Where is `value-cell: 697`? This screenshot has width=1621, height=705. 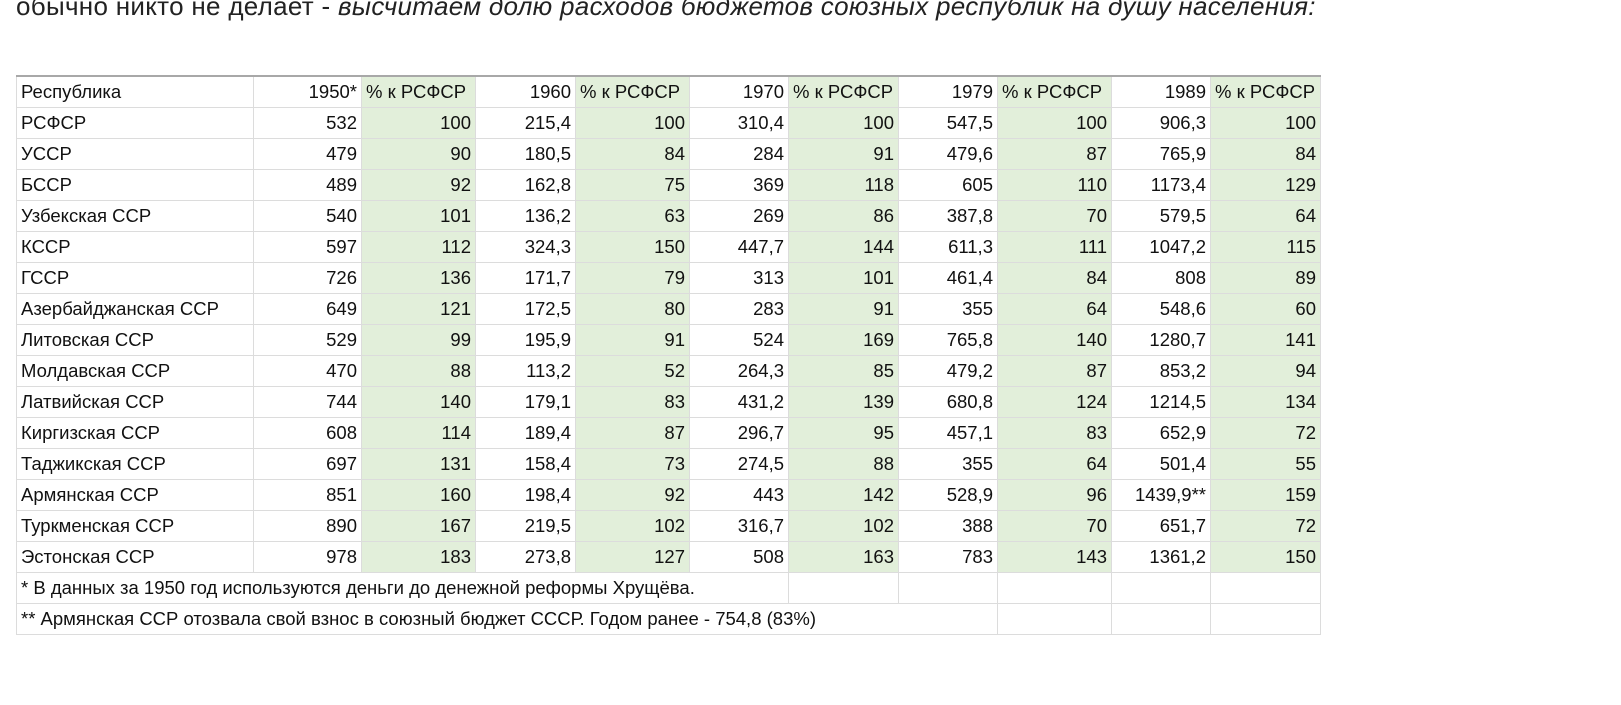 value-cell: 697 is located at coordinates (307, 464).